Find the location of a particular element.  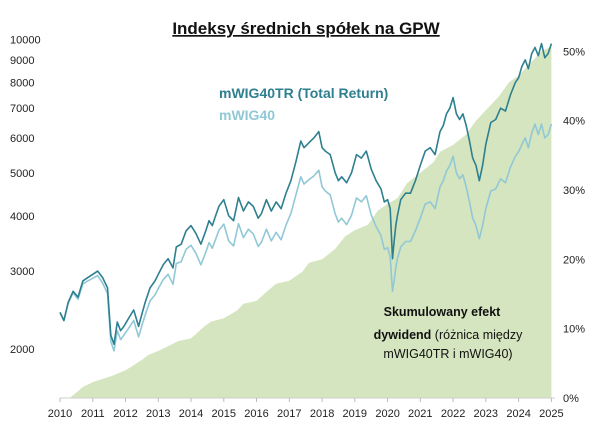

annotation-bold-dywidend: dywidend is located at coordinates (403, 335).